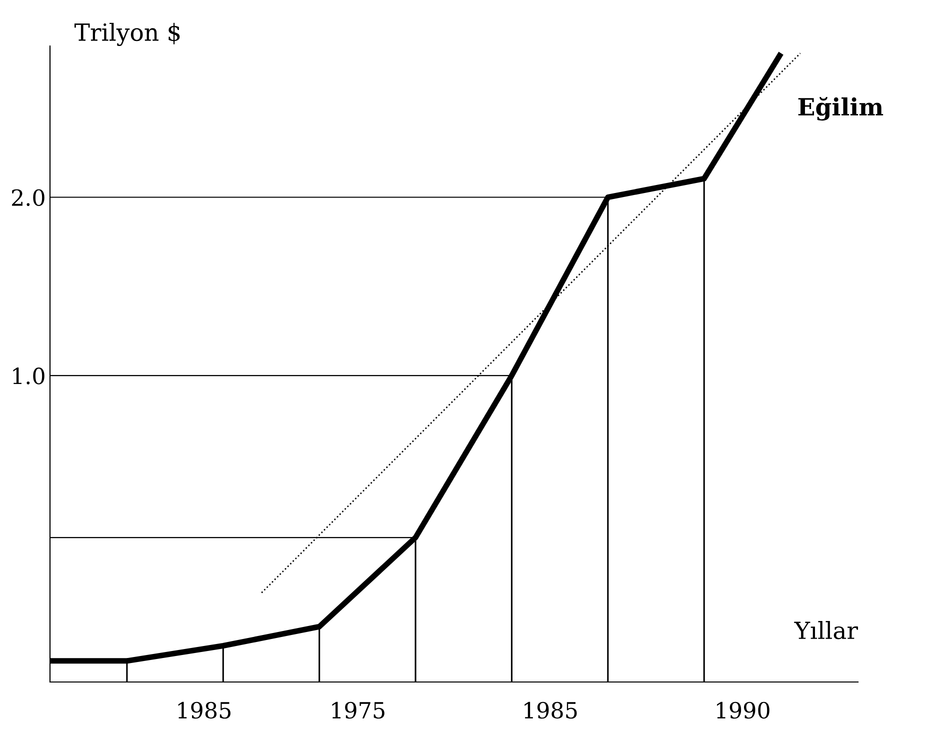 This screenshot has height=736, width=933. Describe the element at coordinates (28, 197) in the screenshot. I see `y-tick-label: 2.0` at that location.